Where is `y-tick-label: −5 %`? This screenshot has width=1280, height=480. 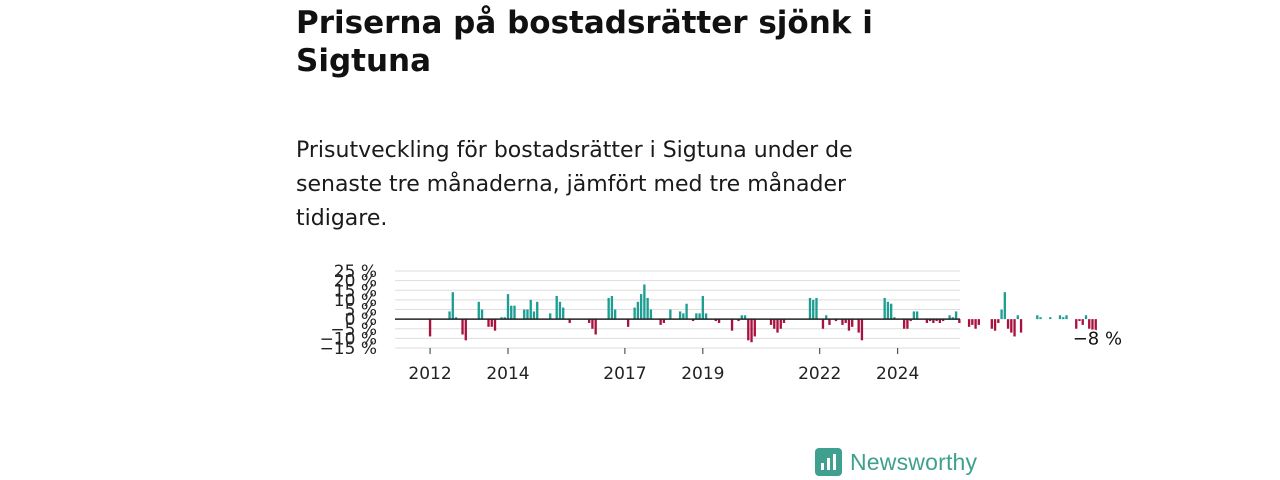
y-tick-label: −5 % is located at coordinates (353, 330).